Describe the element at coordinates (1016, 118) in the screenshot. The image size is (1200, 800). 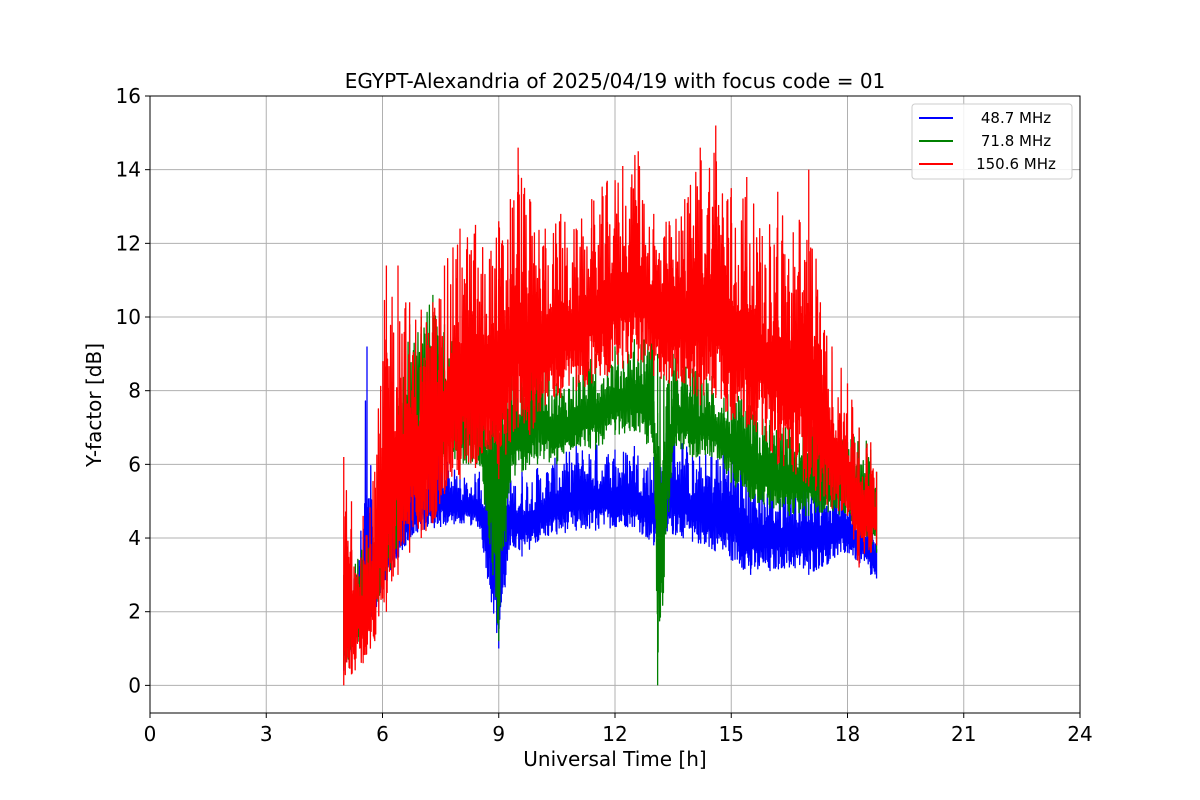
I see `legend-label: 48.7 MHz` at that location.